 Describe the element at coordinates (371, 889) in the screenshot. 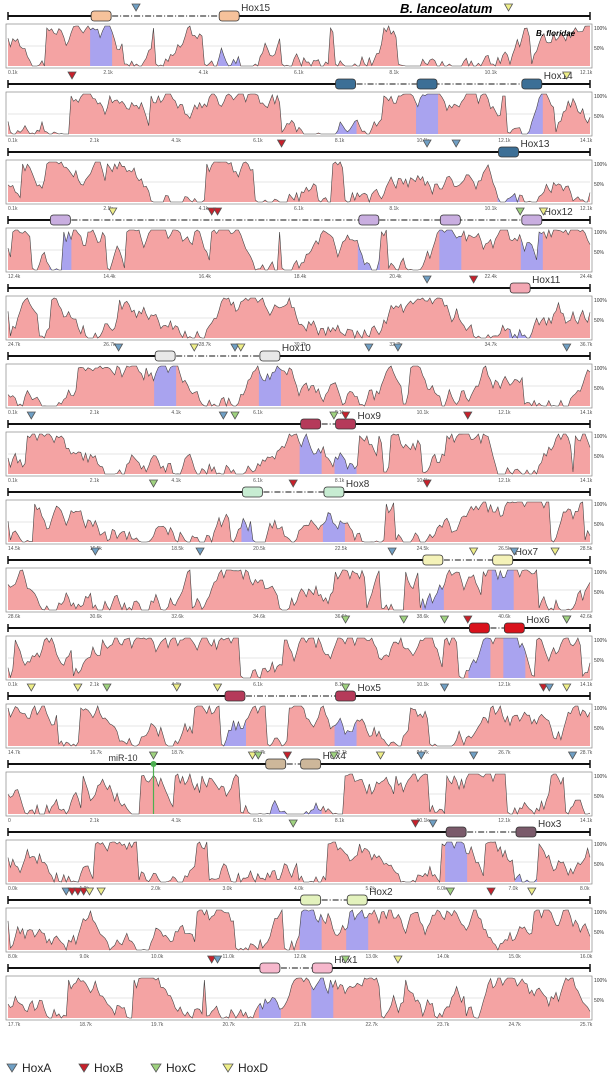

I see `axis-tick-label: 5.0k` at that location.